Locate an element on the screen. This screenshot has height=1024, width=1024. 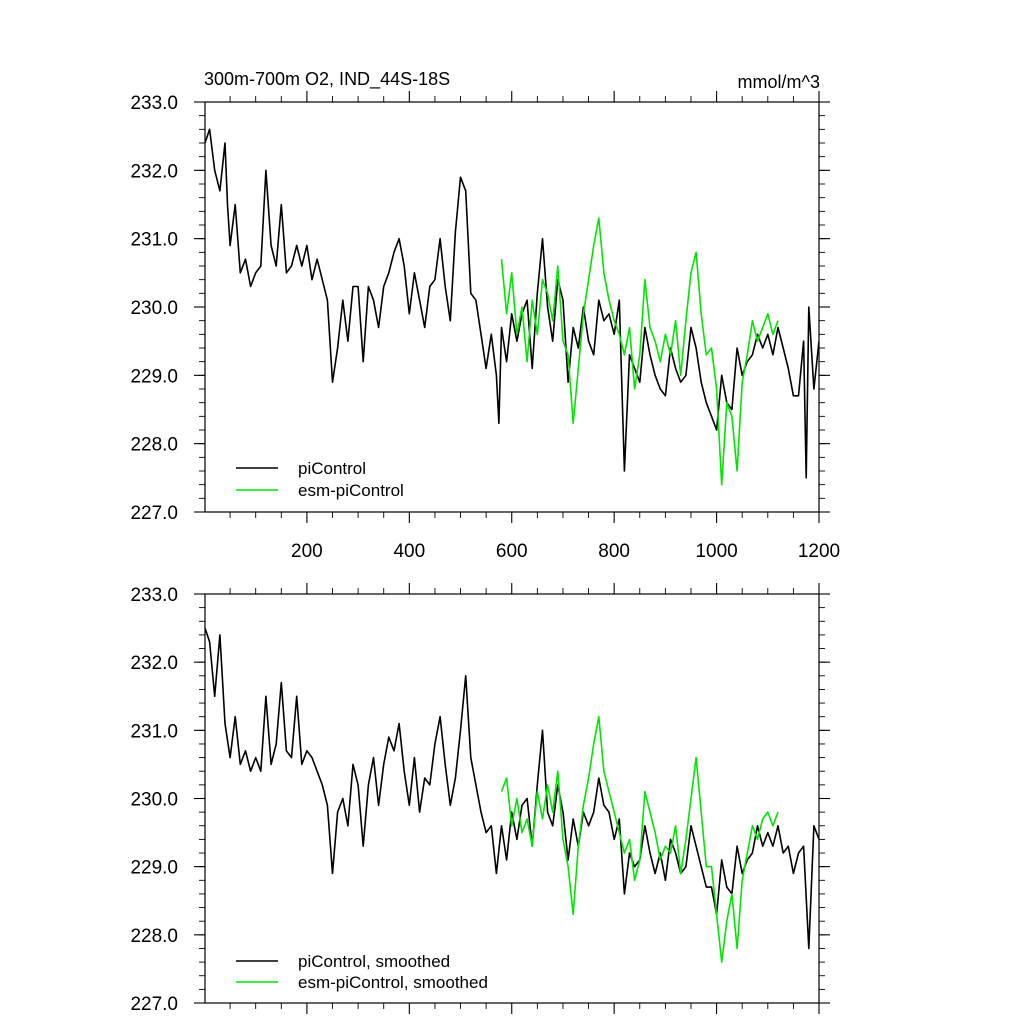
legend-label-esm-picontrol: esm-piControl is located at coordinates (351, 490).